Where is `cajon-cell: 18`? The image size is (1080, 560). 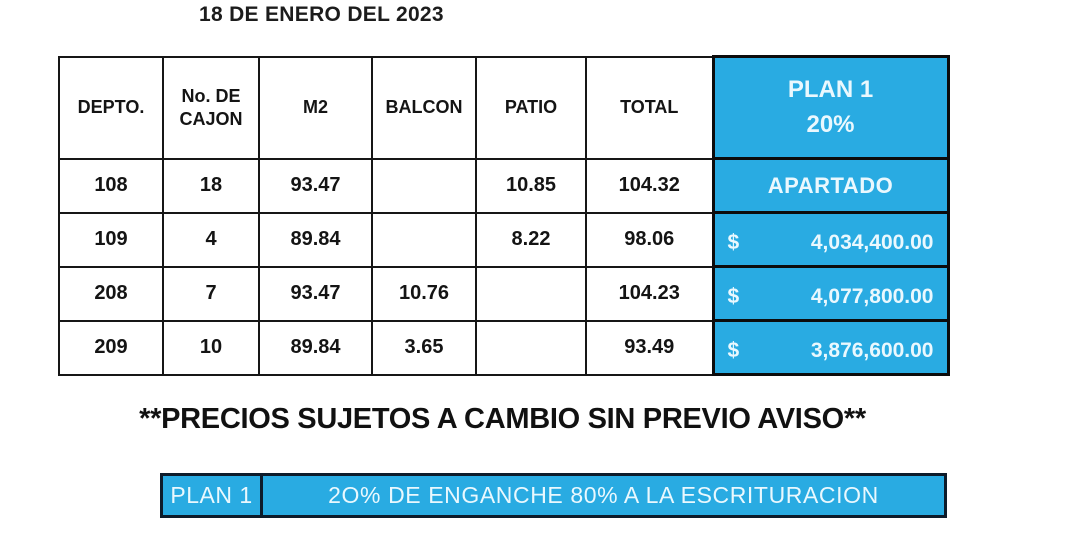 cajon-cell: 18 is located at coordinates (211, 185).